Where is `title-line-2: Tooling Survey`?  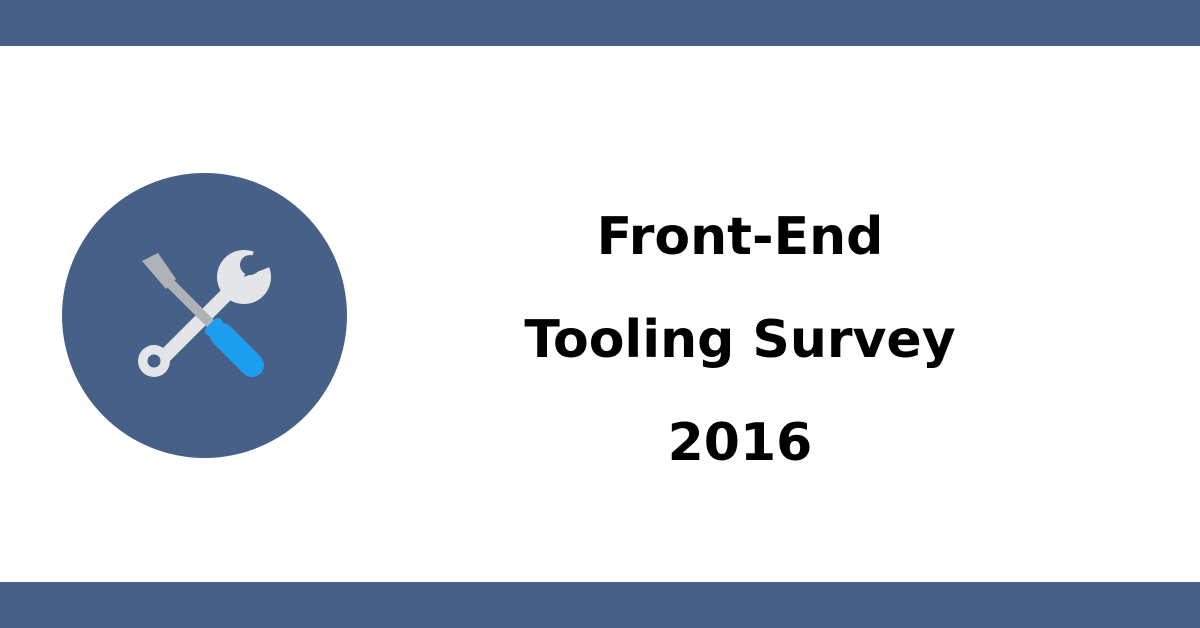
title-line-2: Tooling Survey is located at coordinates (740, 340).